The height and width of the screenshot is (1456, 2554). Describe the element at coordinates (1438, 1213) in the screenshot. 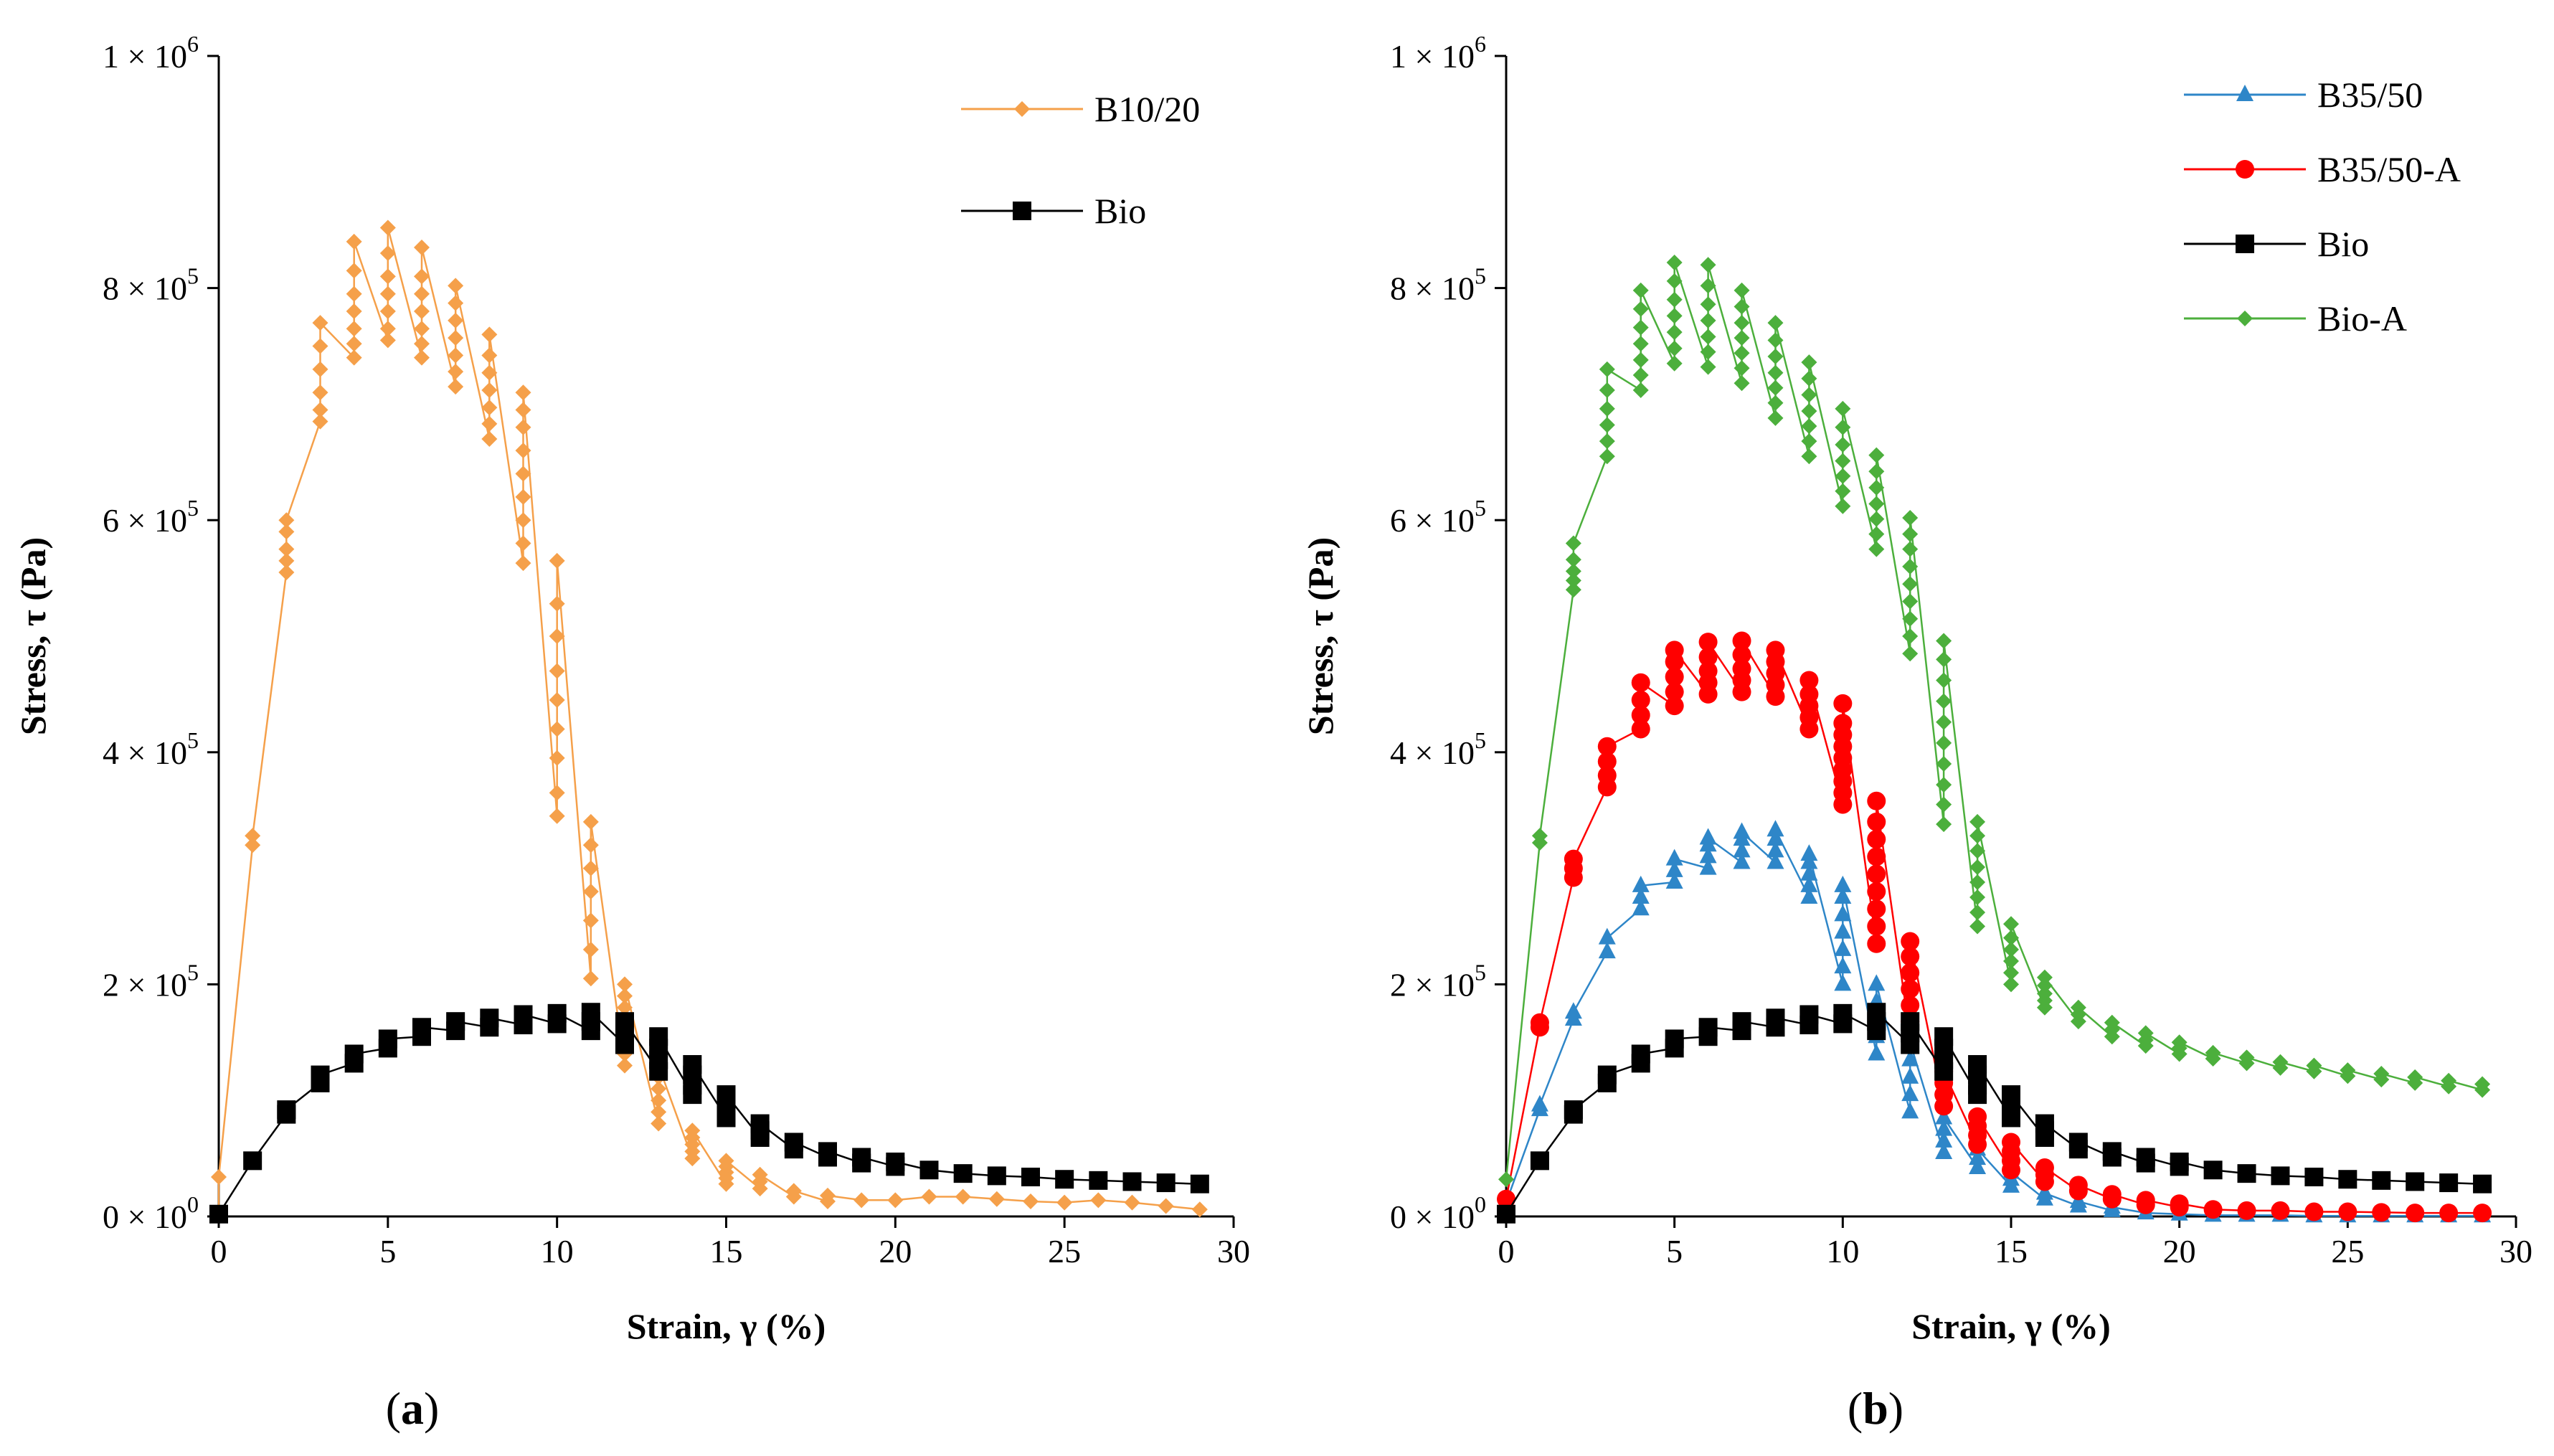

I see `y-tick-label: 0 × 100` at that location.